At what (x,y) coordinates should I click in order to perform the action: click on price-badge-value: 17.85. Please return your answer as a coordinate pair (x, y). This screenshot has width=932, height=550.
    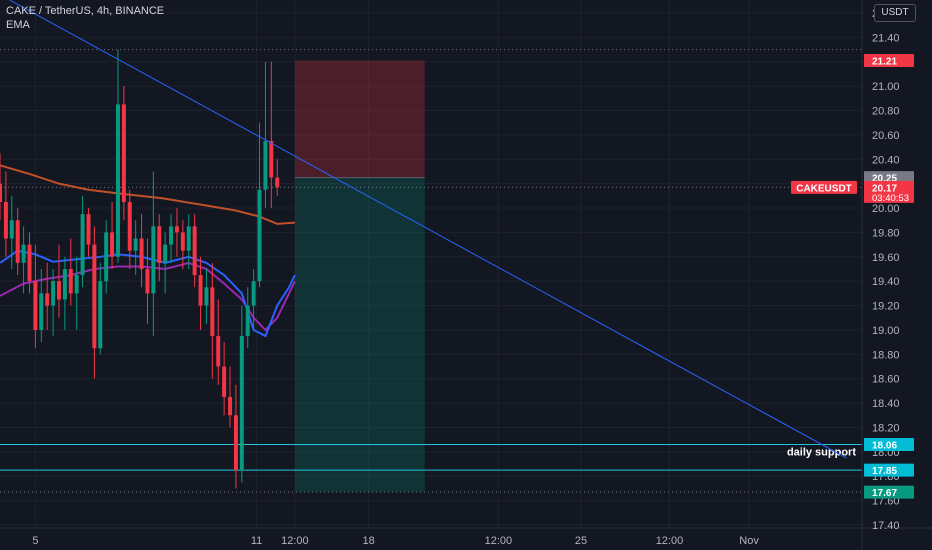
    Looking at the image, I should click on (884, 471).